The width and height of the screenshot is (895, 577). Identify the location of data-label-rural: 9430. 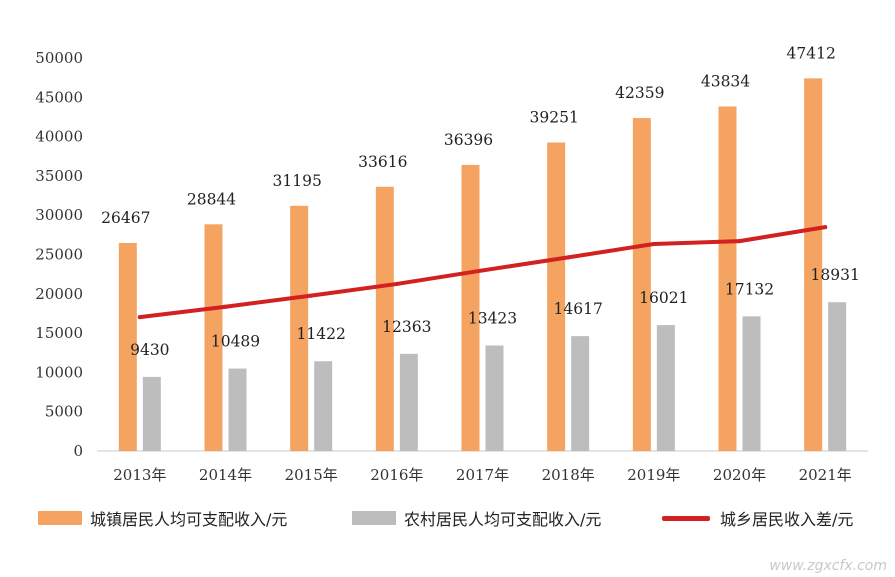
(149, 350).